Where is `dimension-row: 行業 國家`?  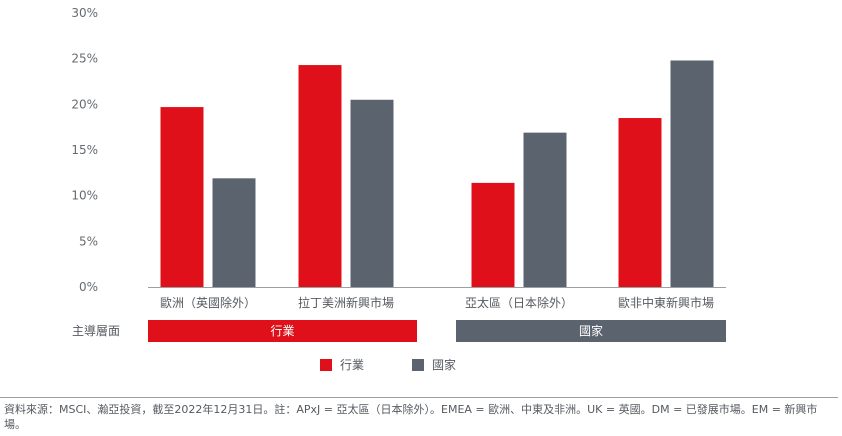
dimension-row: 行業 國家 is located at coordinates (437, 331).